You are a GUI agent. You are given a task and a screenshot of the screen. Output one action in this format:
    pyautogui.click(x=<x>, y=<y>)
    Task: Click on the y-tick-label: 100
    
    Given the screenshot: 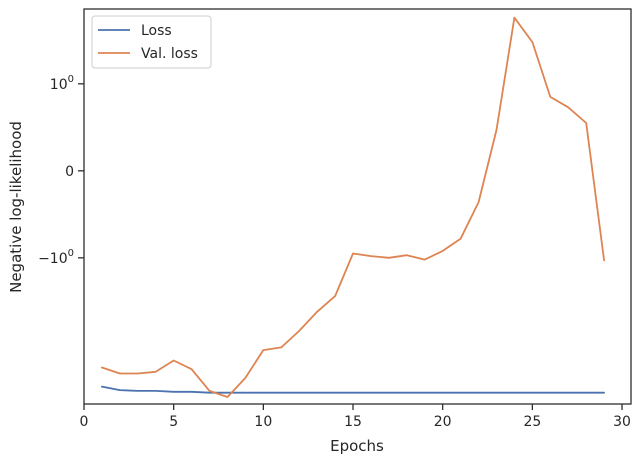 What is the action you would take?
    pyautogui.click(x=62, y=83)
    